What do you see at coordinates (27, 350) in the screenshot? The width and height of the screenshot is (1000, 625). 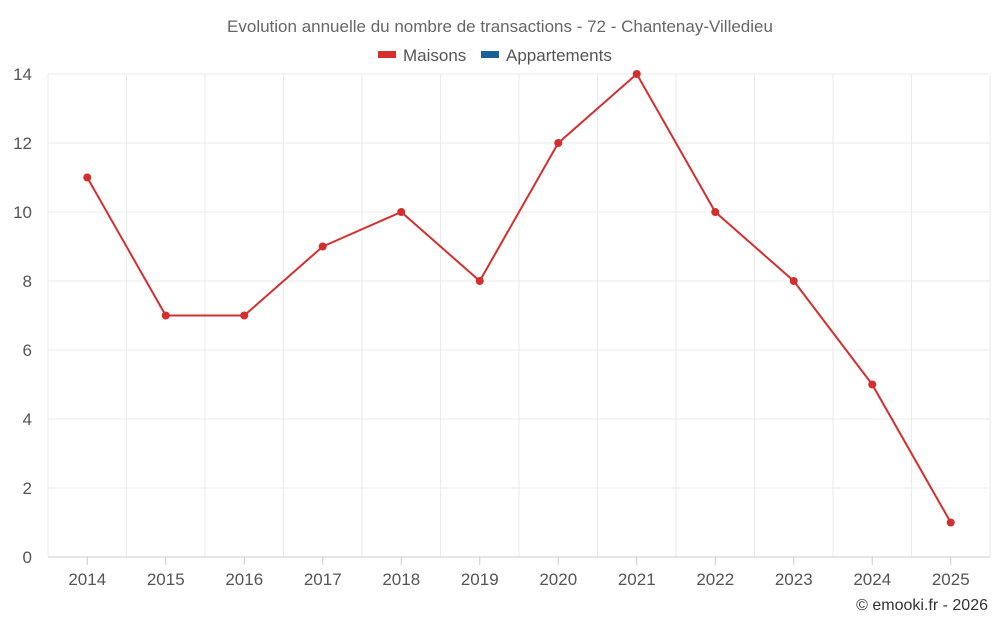 I see `y-tick-label: 6` at bounding box center [27, 350].